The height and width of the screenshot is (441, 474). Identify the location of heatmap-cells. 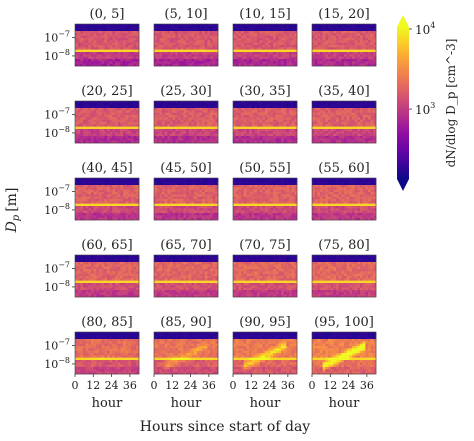
(186, 199).